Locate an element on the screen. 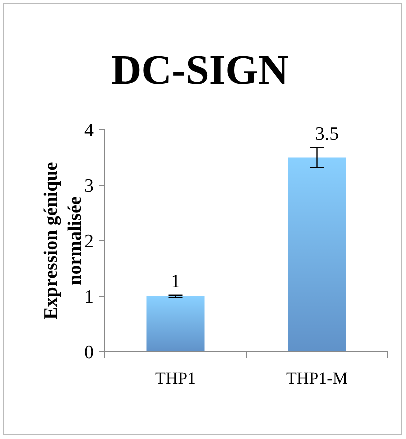 Image resolution: width=406 pixels, height=439 pixels. chart-title: DC-SIGN is located at coordinates (200, 71).